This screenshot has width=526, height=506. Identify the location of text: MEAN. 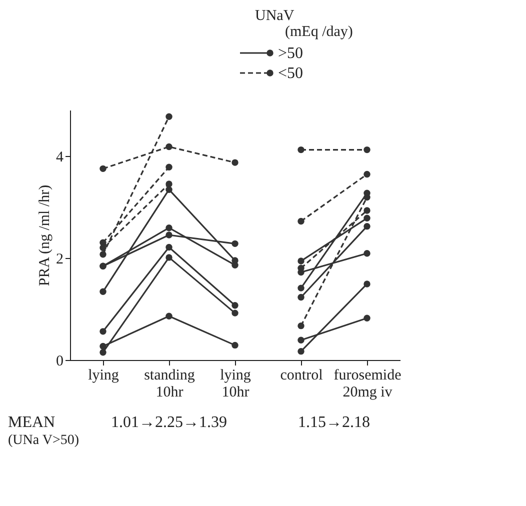
(32, 422).